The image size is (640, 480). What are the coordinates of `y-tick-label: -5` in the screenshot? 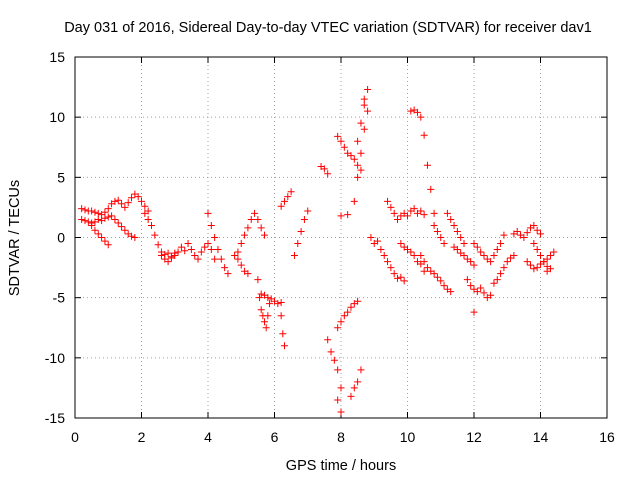 It's located at (59, 298).